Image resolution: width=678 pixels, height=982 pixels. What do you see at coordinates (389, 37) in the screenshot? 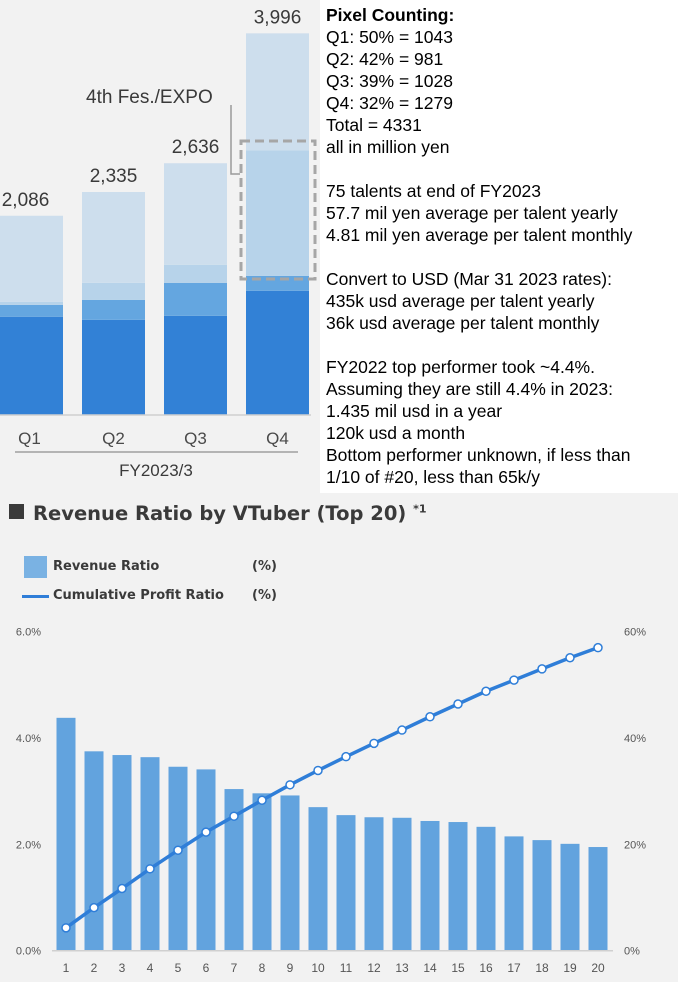
I see `notes-line: Q1: 50% = 1043` at bounding box center [389, 37].